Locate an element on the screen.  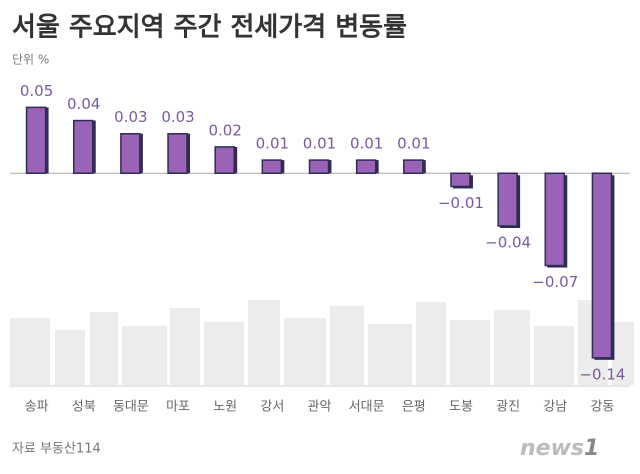
x-tick-label: 서대문 is located at coordinates (367, 407).